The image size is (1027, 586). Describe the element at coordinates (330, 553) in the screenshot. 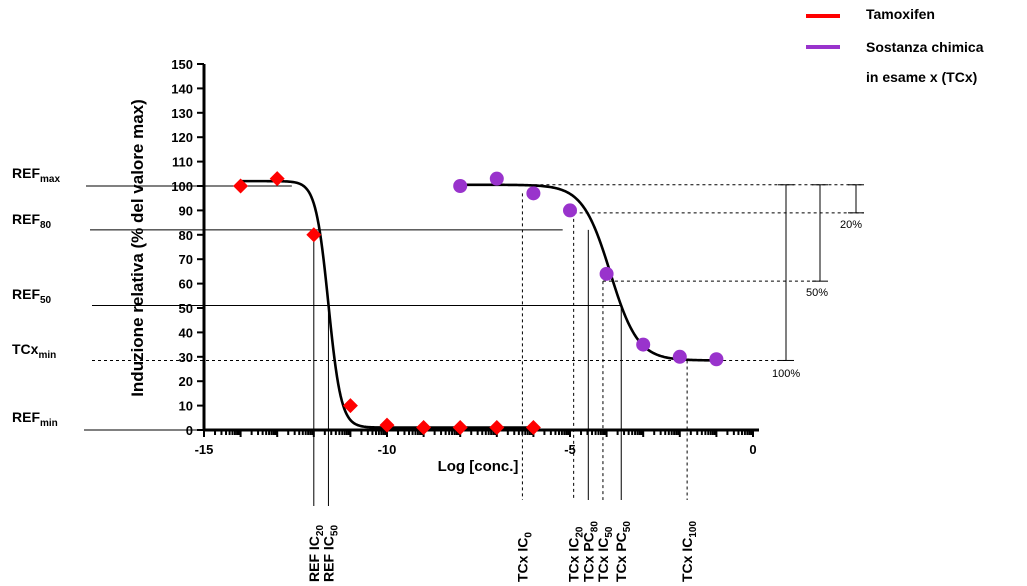

I see `marker-label-ref-ic50: REF IC50` at that location.